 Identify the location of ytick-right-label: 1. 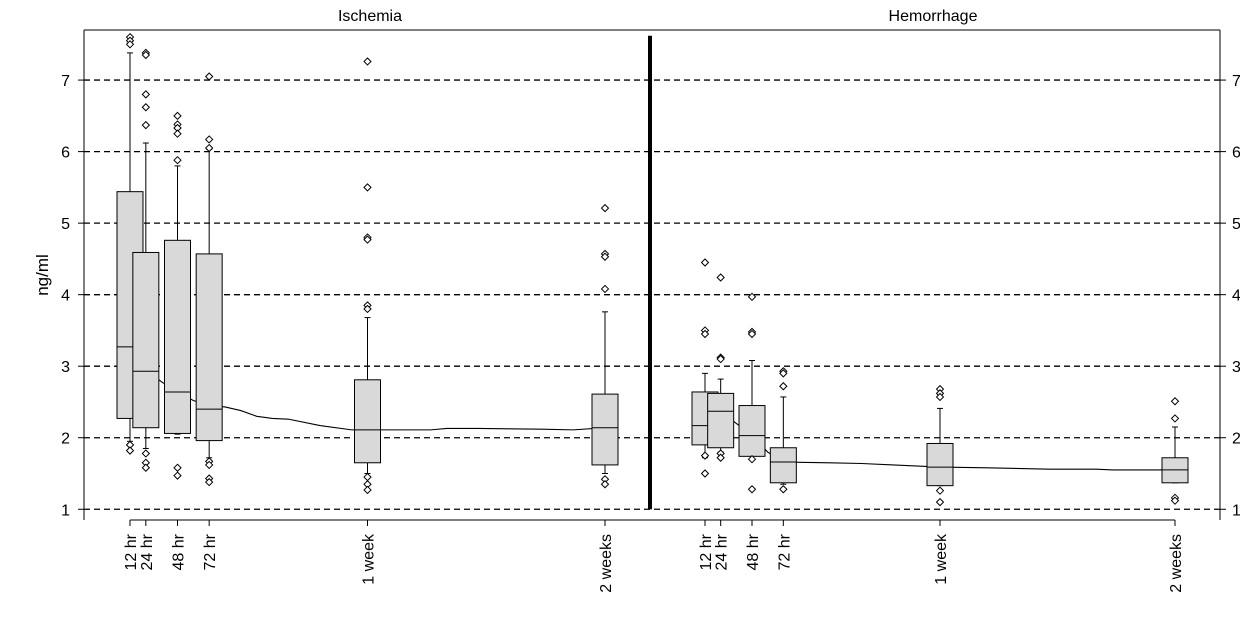
(1236, 510).